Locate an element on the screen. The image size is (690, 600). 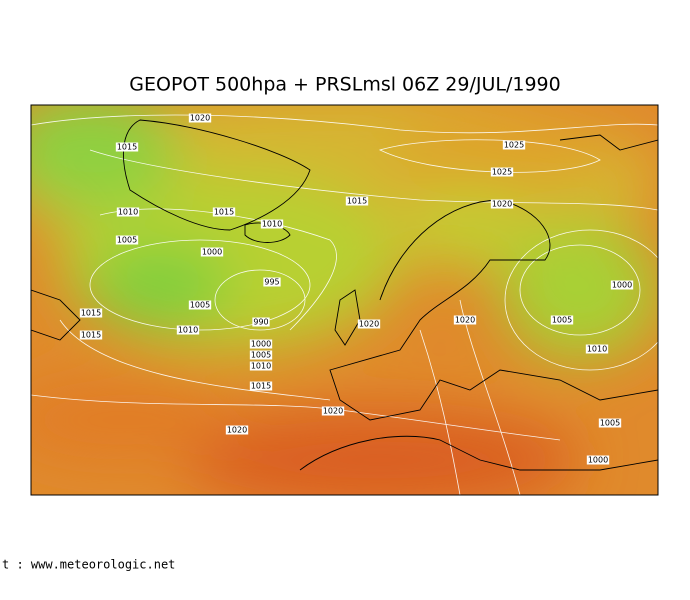
isobar-label: 995 is located at coordinates (271, 282).